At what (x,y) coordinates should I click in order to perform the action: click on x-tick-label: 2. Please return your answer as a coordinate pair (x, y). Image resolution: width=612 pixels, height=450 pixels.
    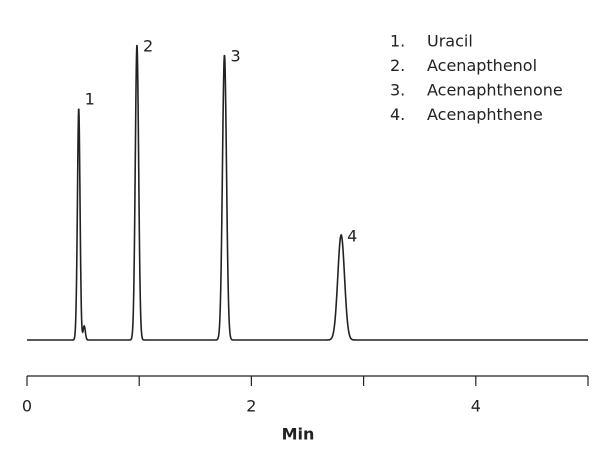
    Looking at the image, I should click on (251, 406).